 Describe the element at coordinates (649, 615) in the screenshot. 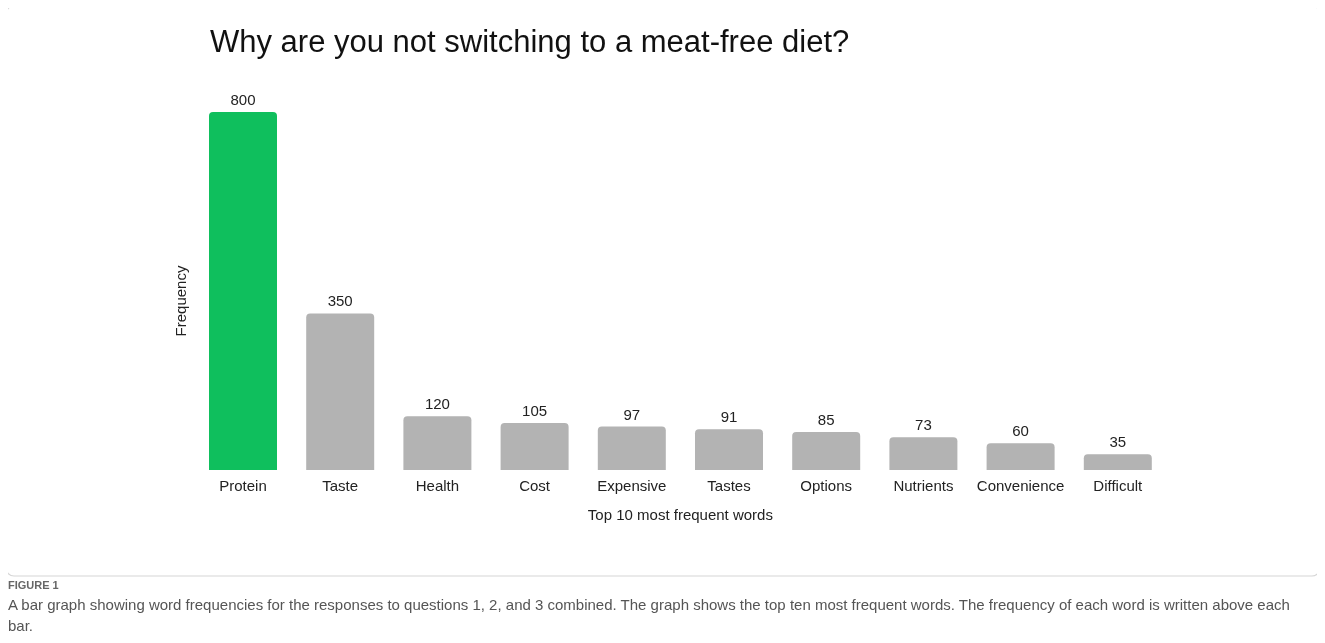

I see `text: A bar graph showing word frequencies for the responses to questions 1, 2, and 3 combined. The graph shows the top ten most frequent words. The frequency of each word is written above each bar.` at that location.